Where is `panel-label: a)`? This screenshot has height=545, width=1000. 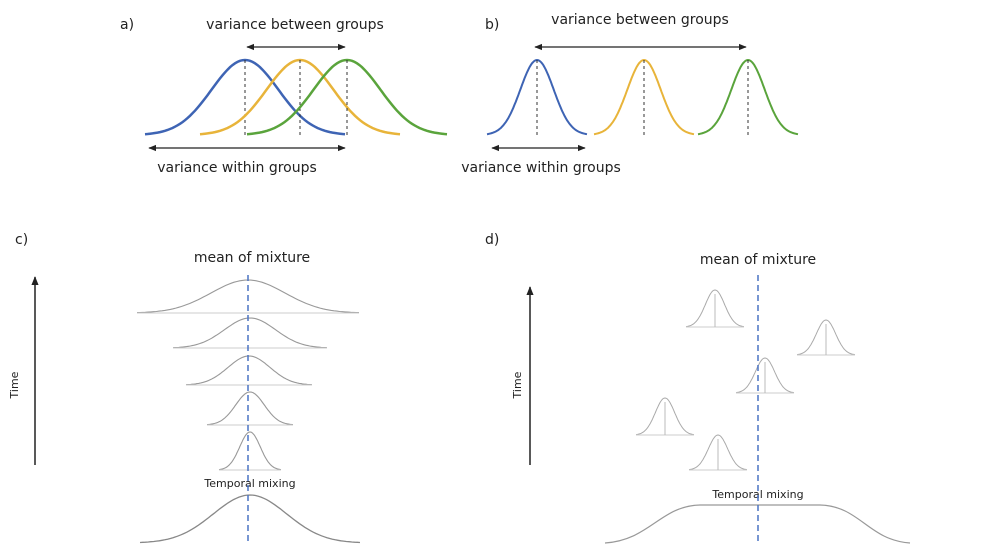 panel-label: a) is located at coordinates (127, 25).